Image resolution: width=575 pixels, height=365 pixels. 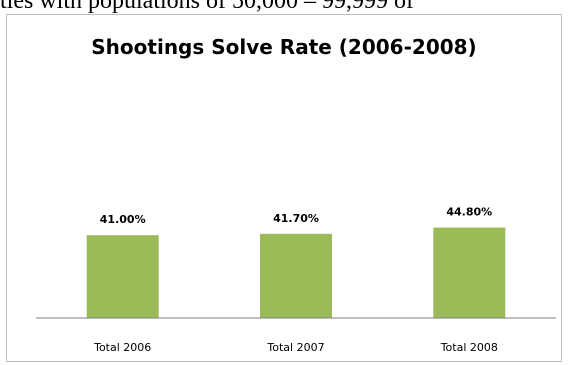 I want to click on x-tick-label-1: Total 2006, so click(x=122, y=347).